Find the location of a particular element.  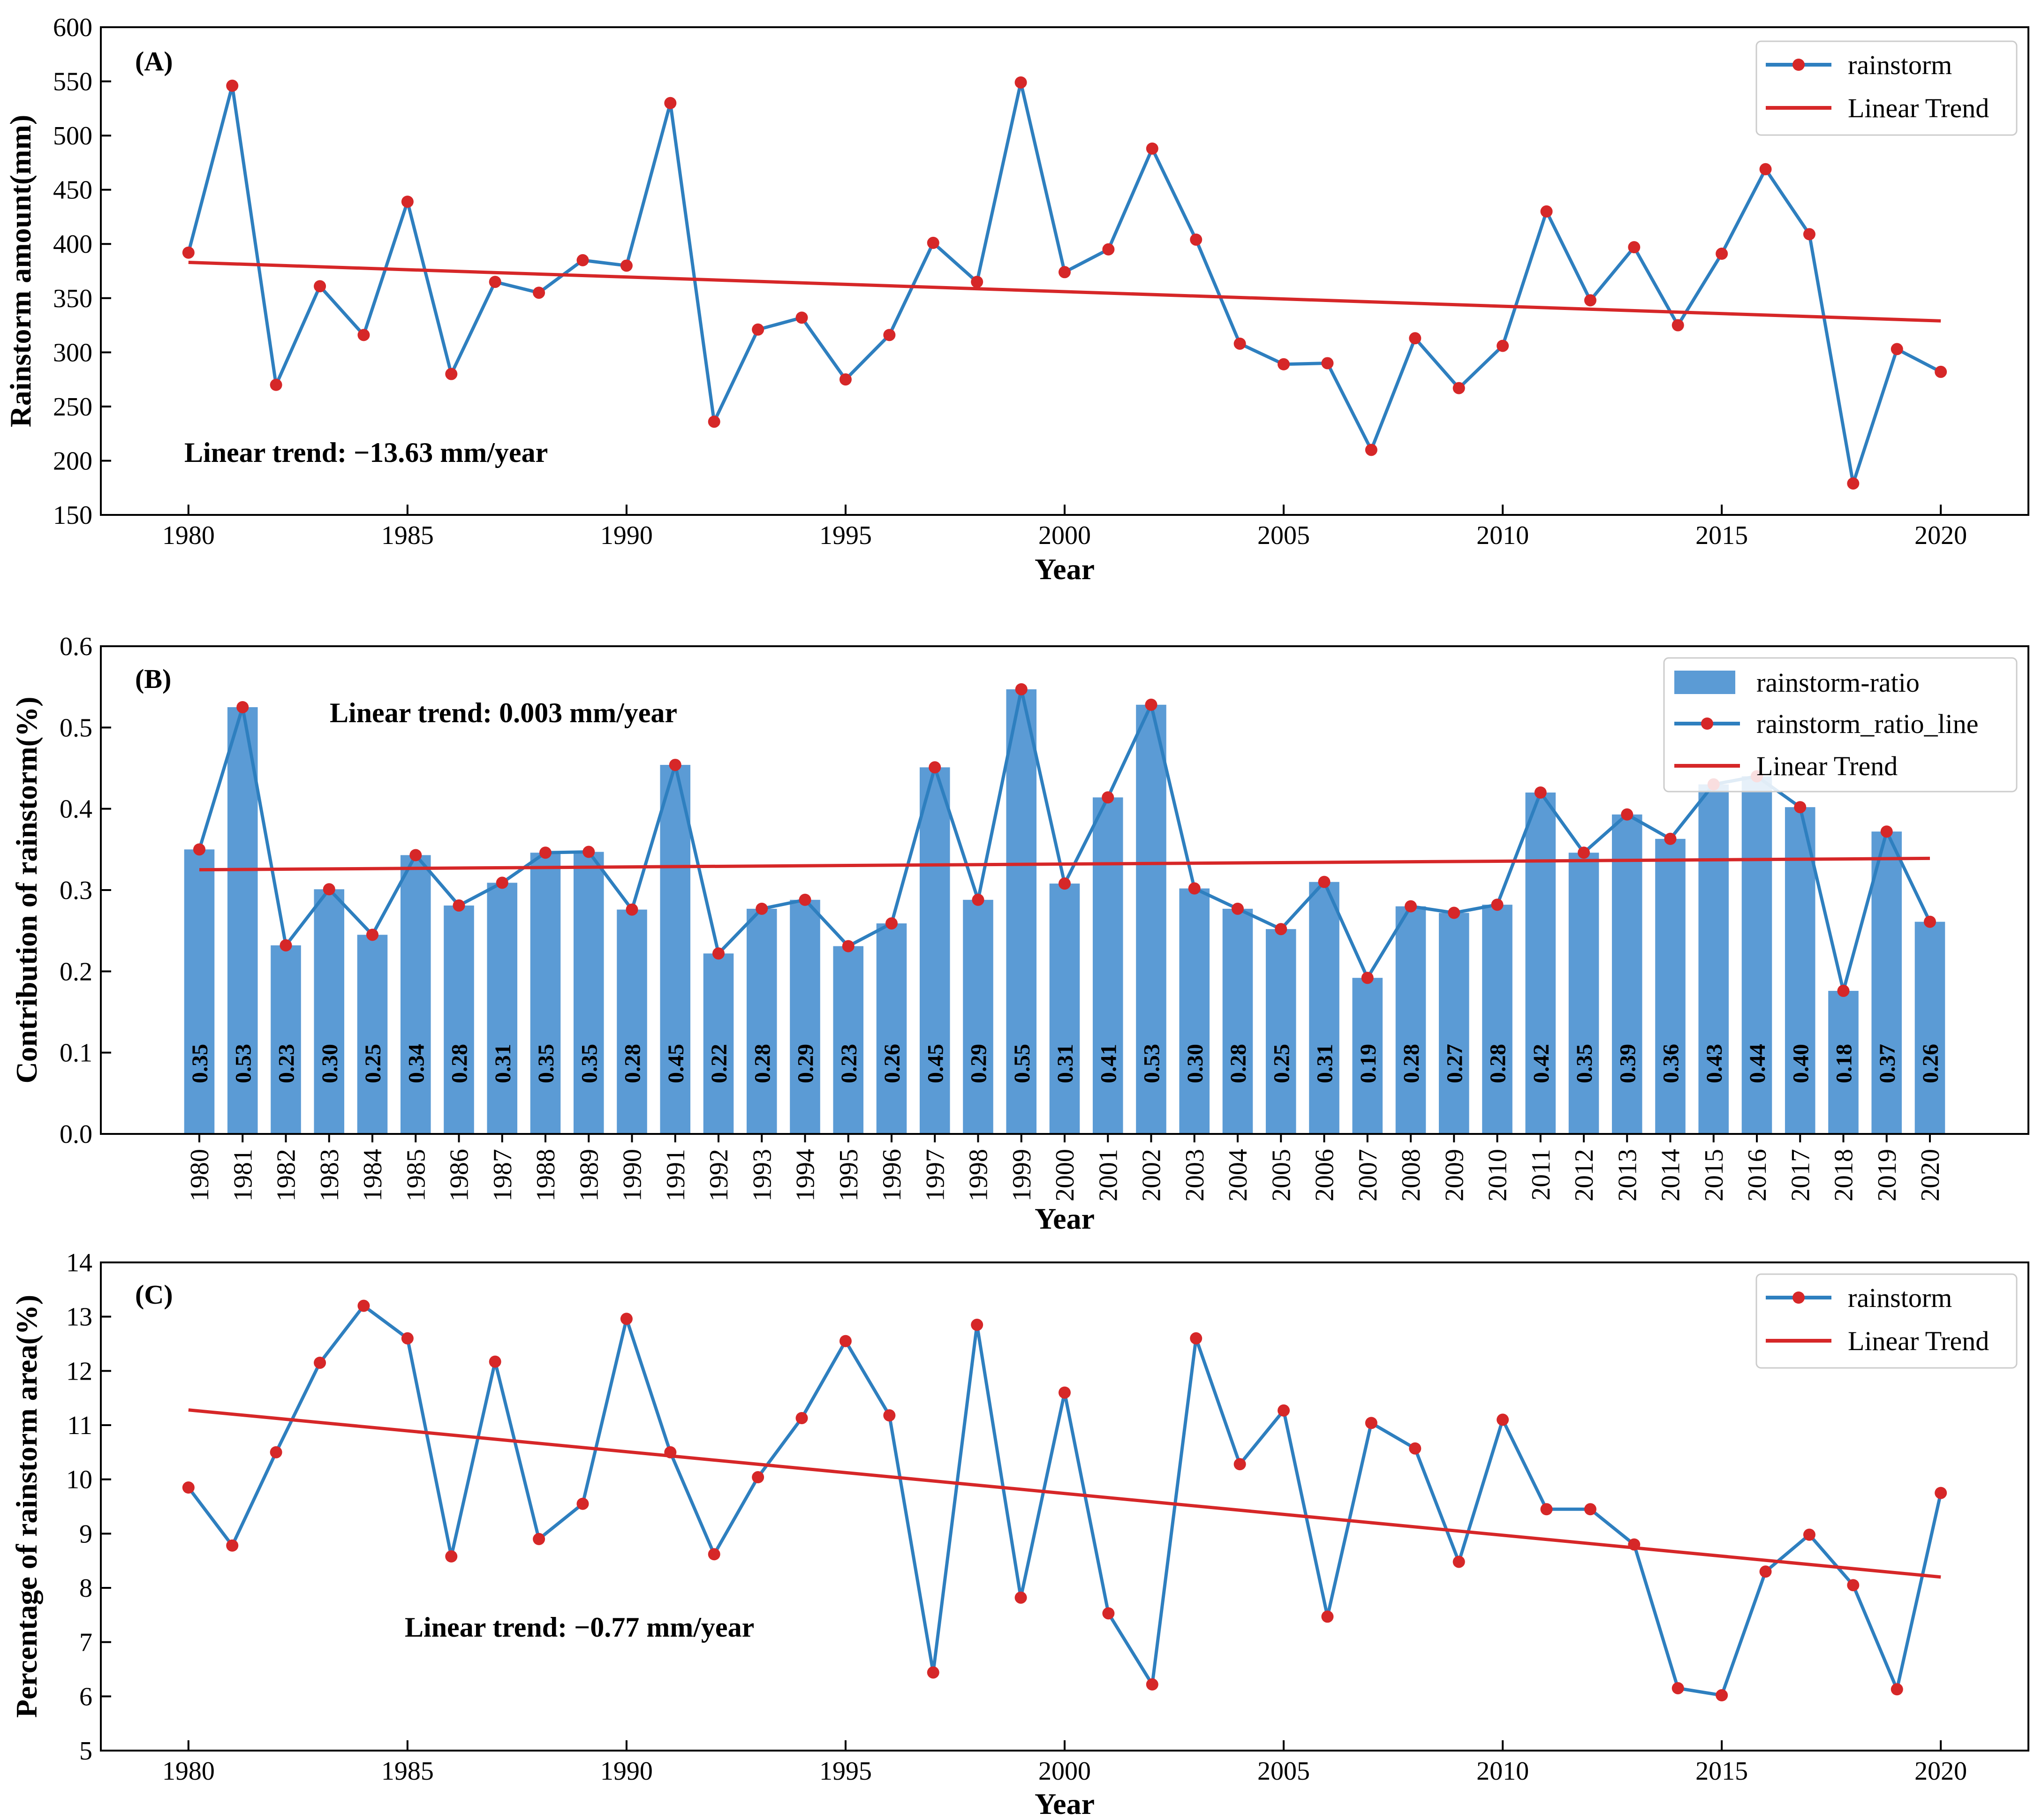

panel-c-ytick-label-2: 7 is located at coordinates (85, 1642).